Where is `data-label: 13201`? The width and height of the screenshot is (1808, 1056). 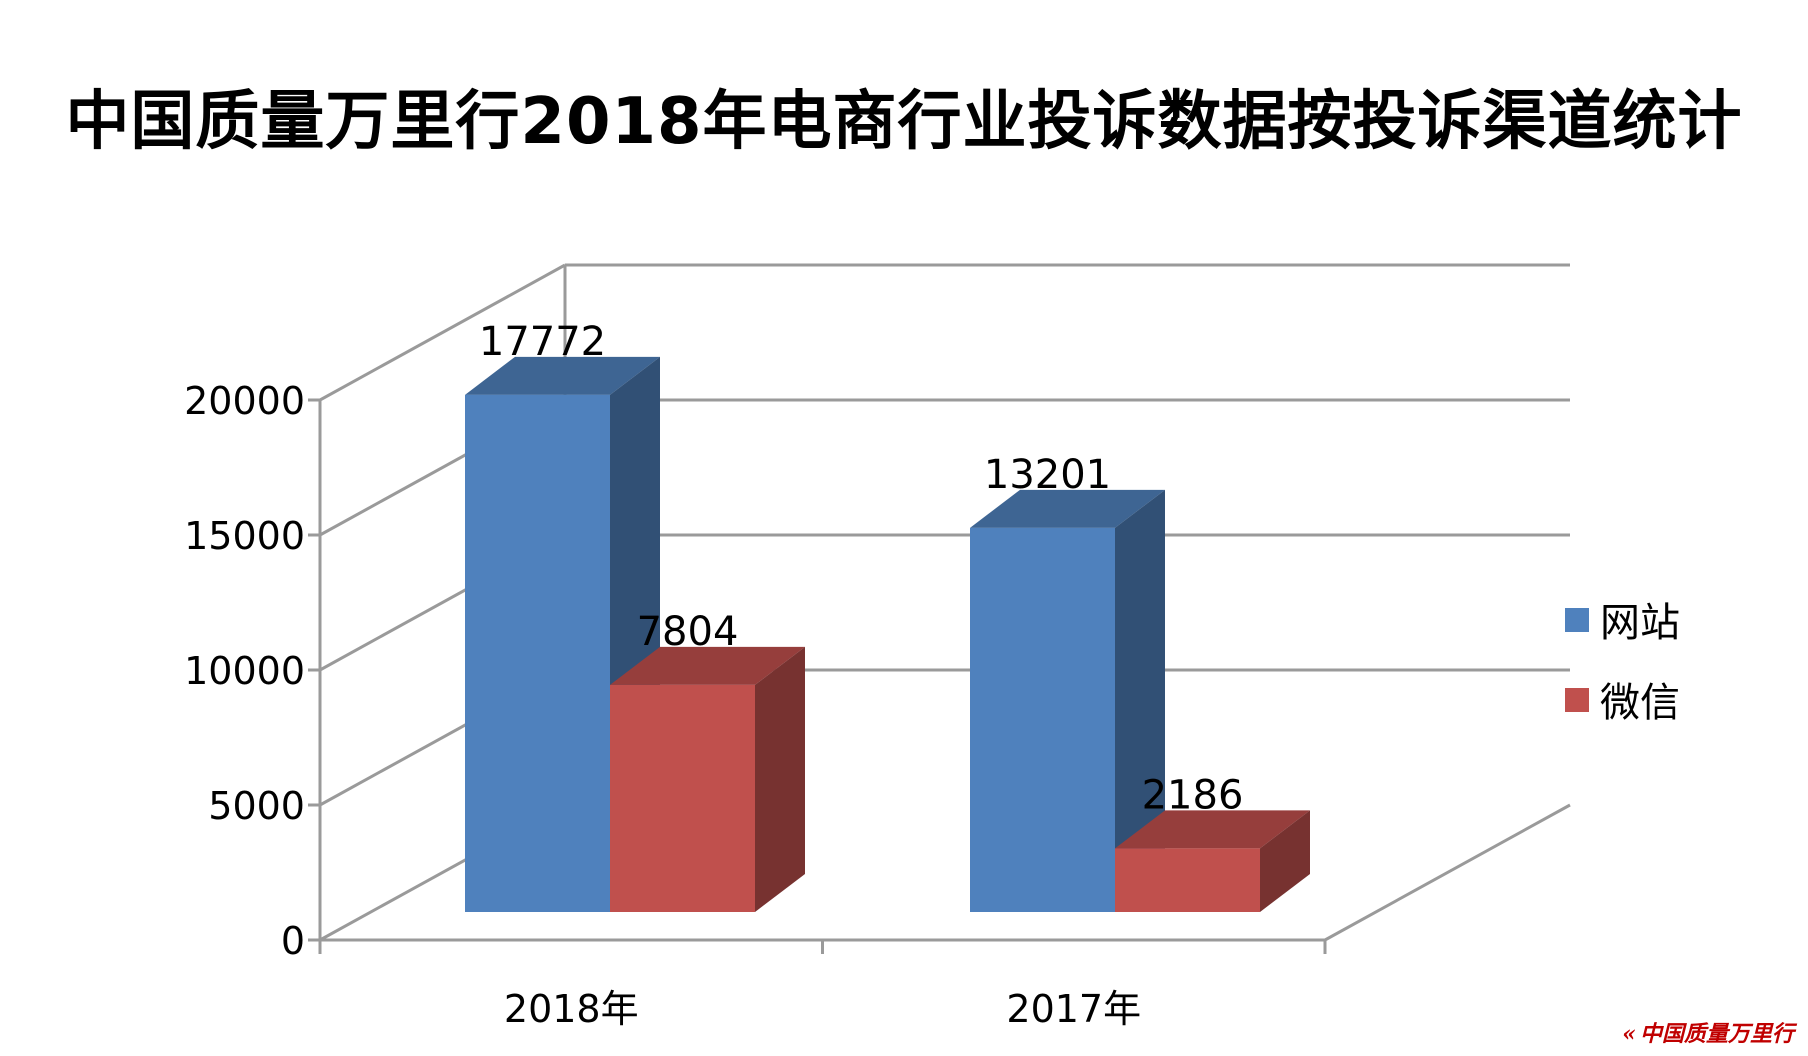
data-label: 13201 is located at coordinates (1047, 475).